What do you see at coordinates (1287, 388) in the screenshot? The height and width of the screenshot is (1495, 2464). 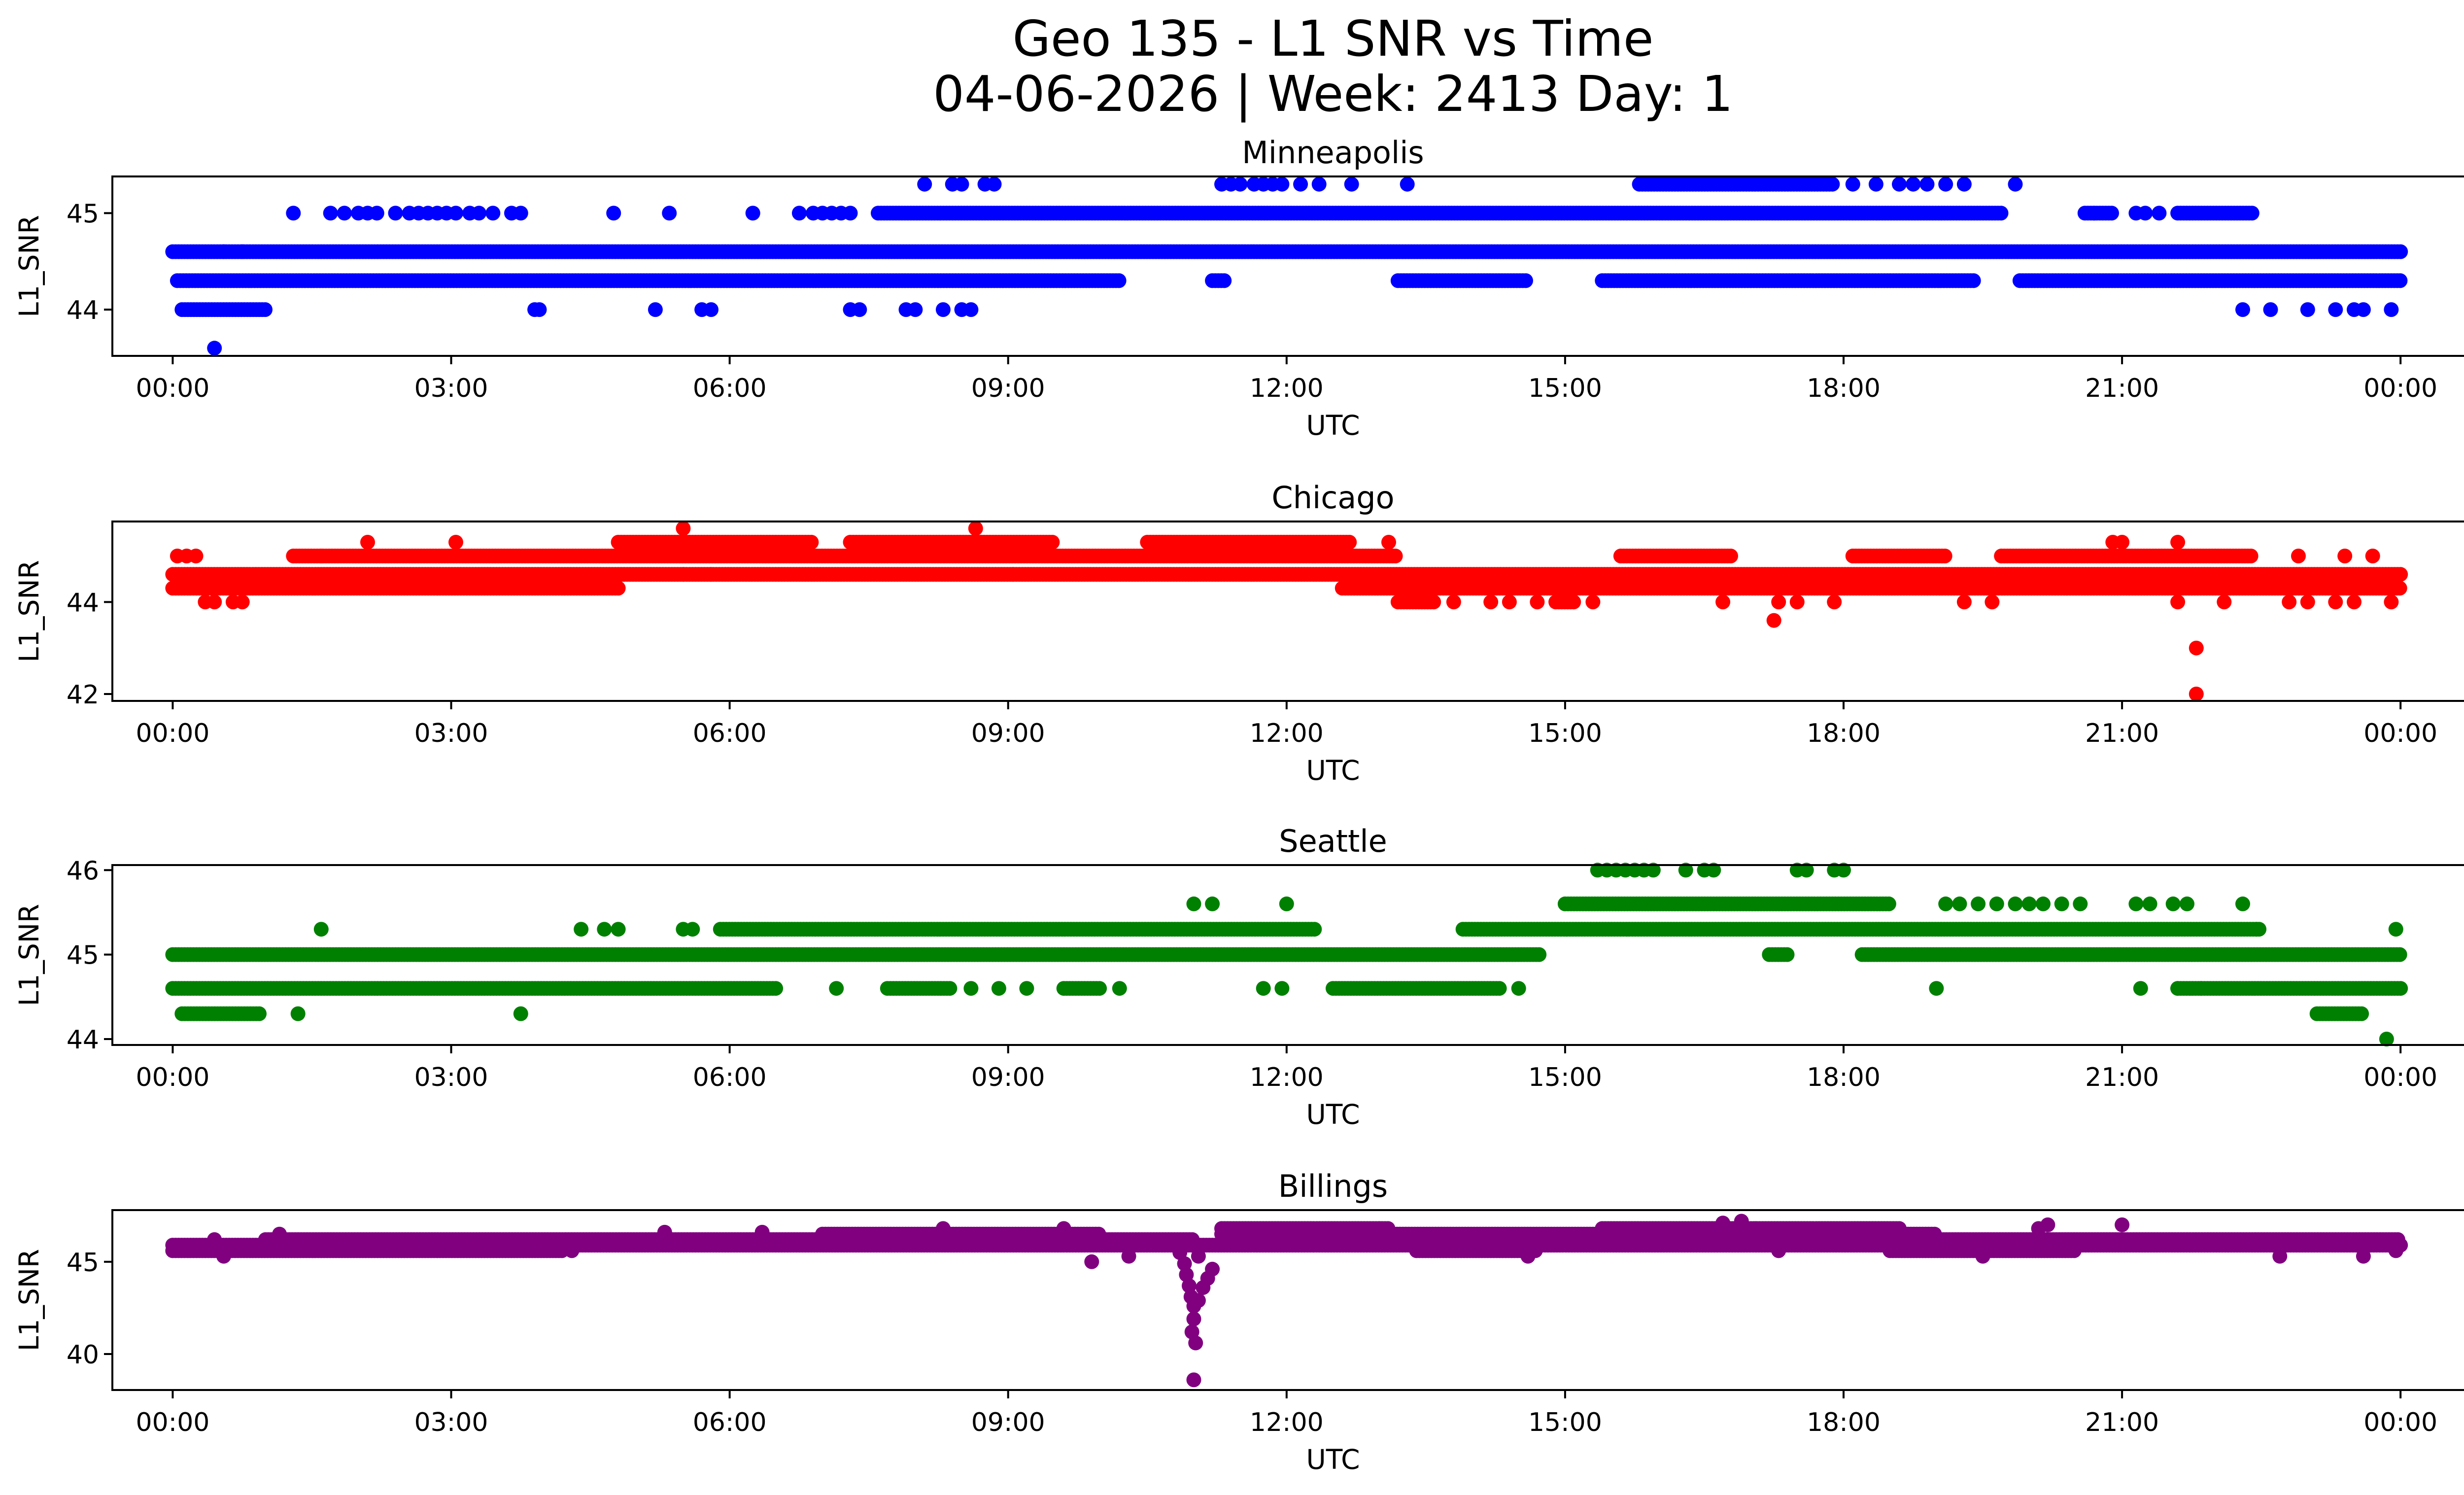 I see `x-tick-label: 12:00` at bounding box center [1287, 388].